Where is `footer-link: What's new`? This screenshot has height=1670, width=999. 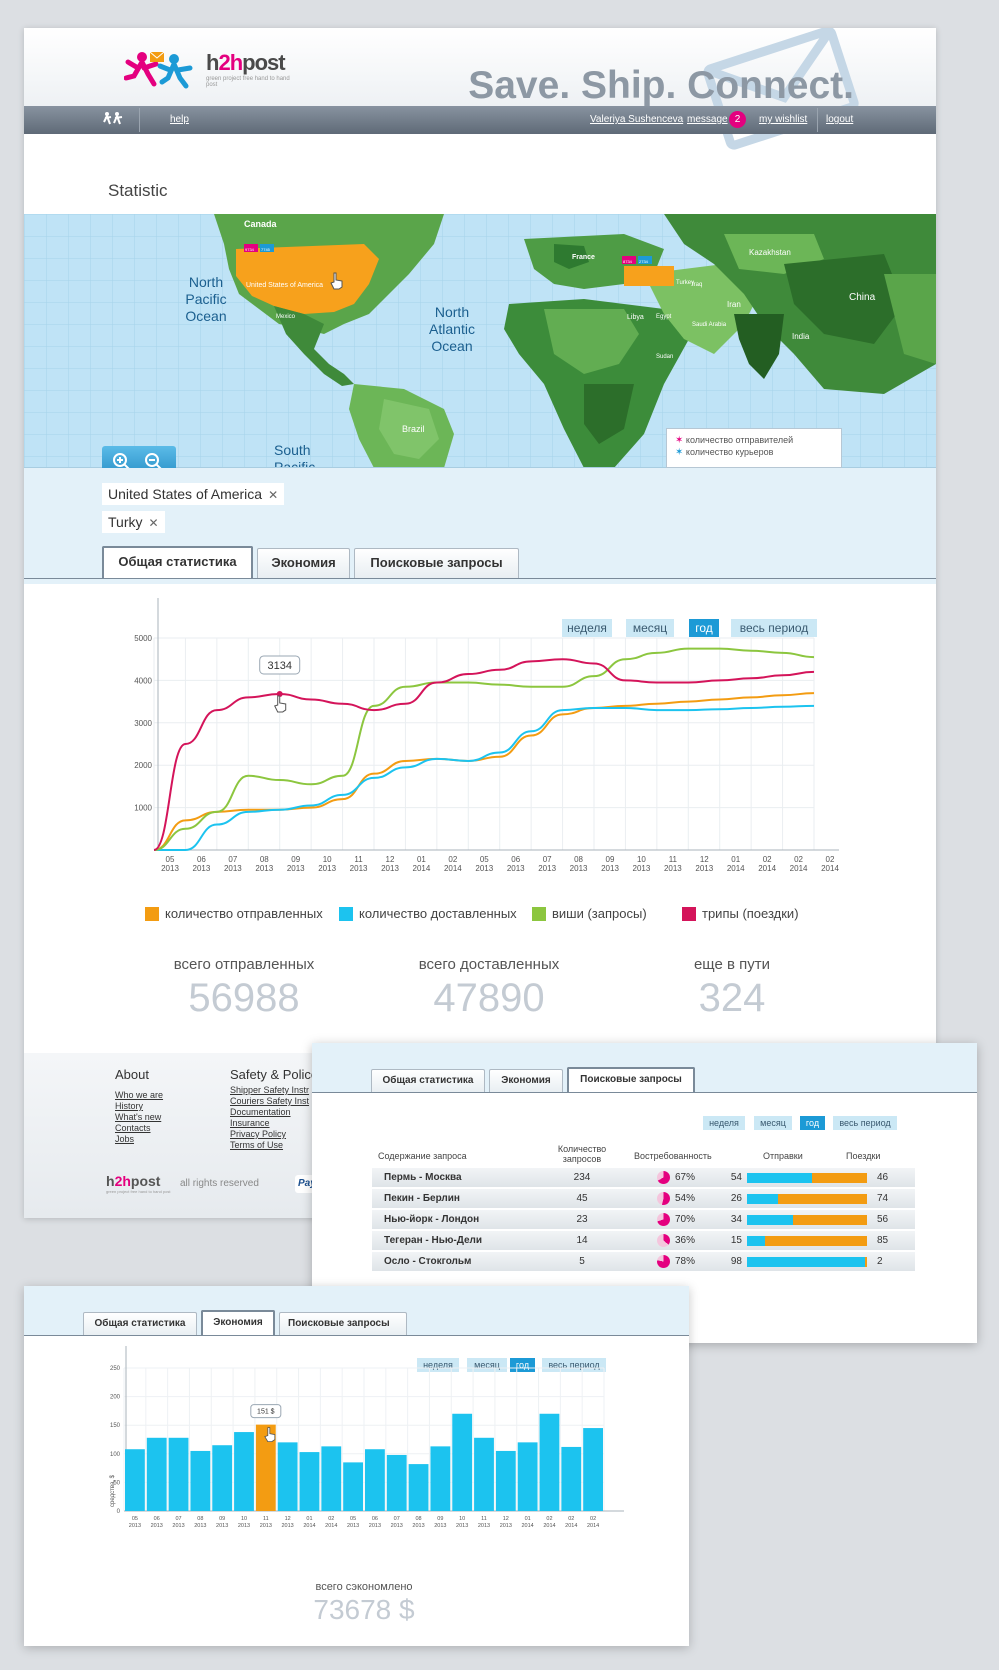 footer-link: What's new is located at coordinates (138, 1117).